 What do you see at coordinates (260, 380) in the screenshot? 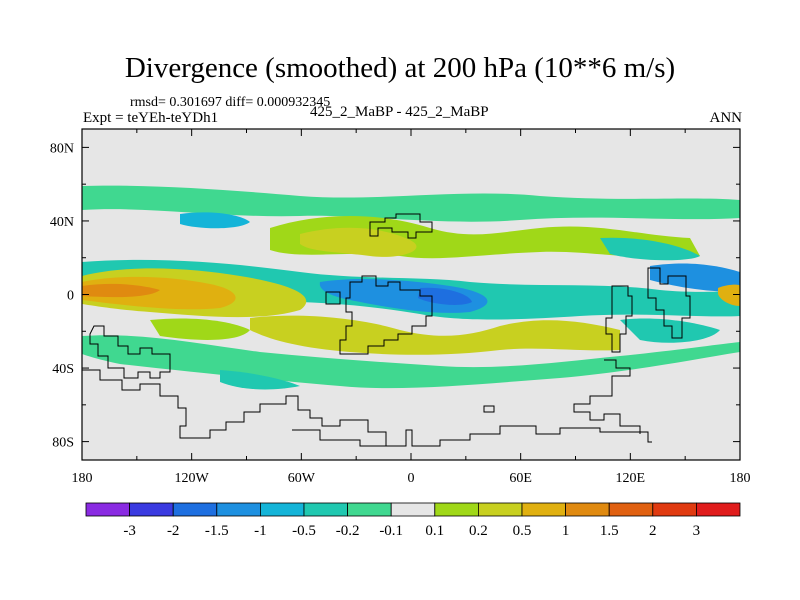
I see `south-cyan-west` at bounding box center [260, 380].